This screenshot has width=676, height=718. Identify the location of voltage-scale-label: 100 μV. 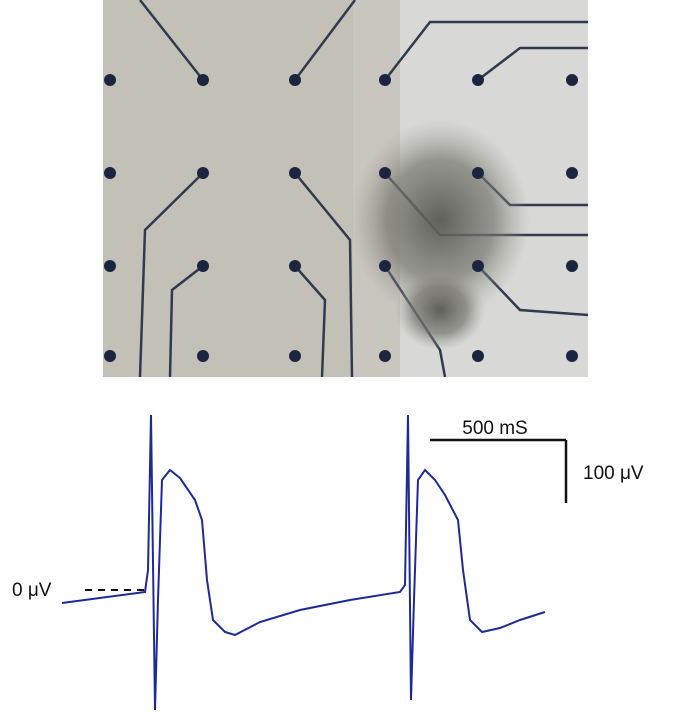
(613, 473).